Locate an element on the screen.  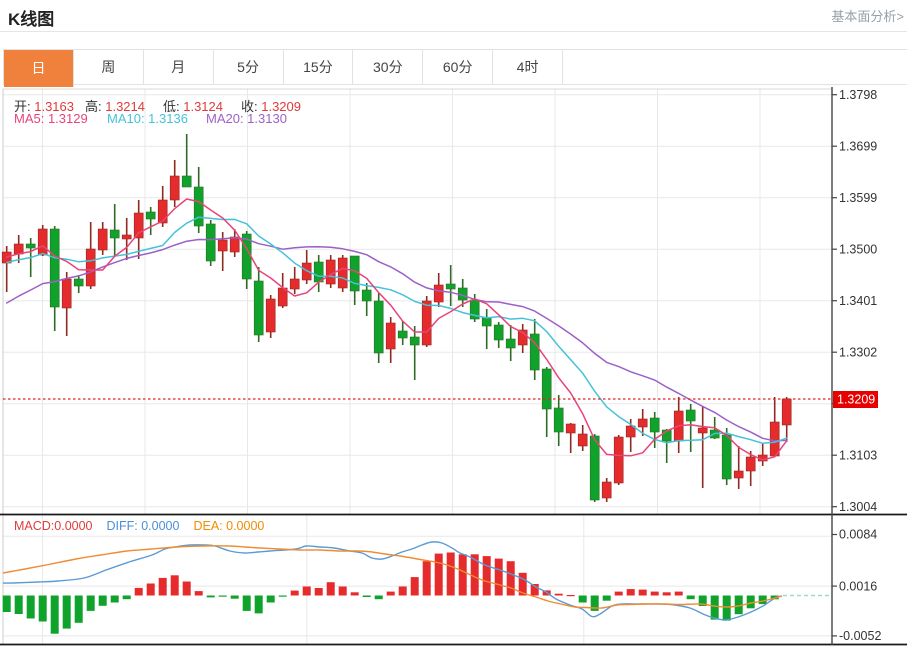
svg-text: 0.0084 is located at coordinates (858, 535).